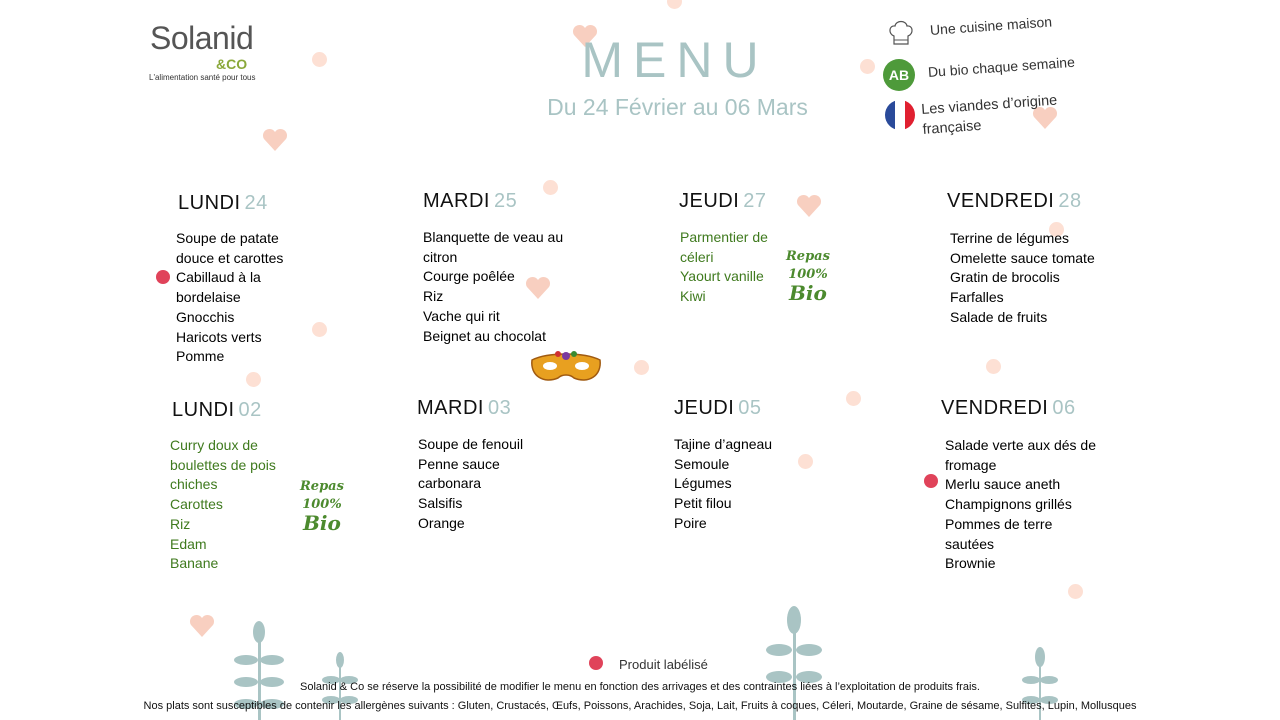 The width and height of the screenshot is (1280, 720). I want to click on day-number: 24, so click(256, 203).